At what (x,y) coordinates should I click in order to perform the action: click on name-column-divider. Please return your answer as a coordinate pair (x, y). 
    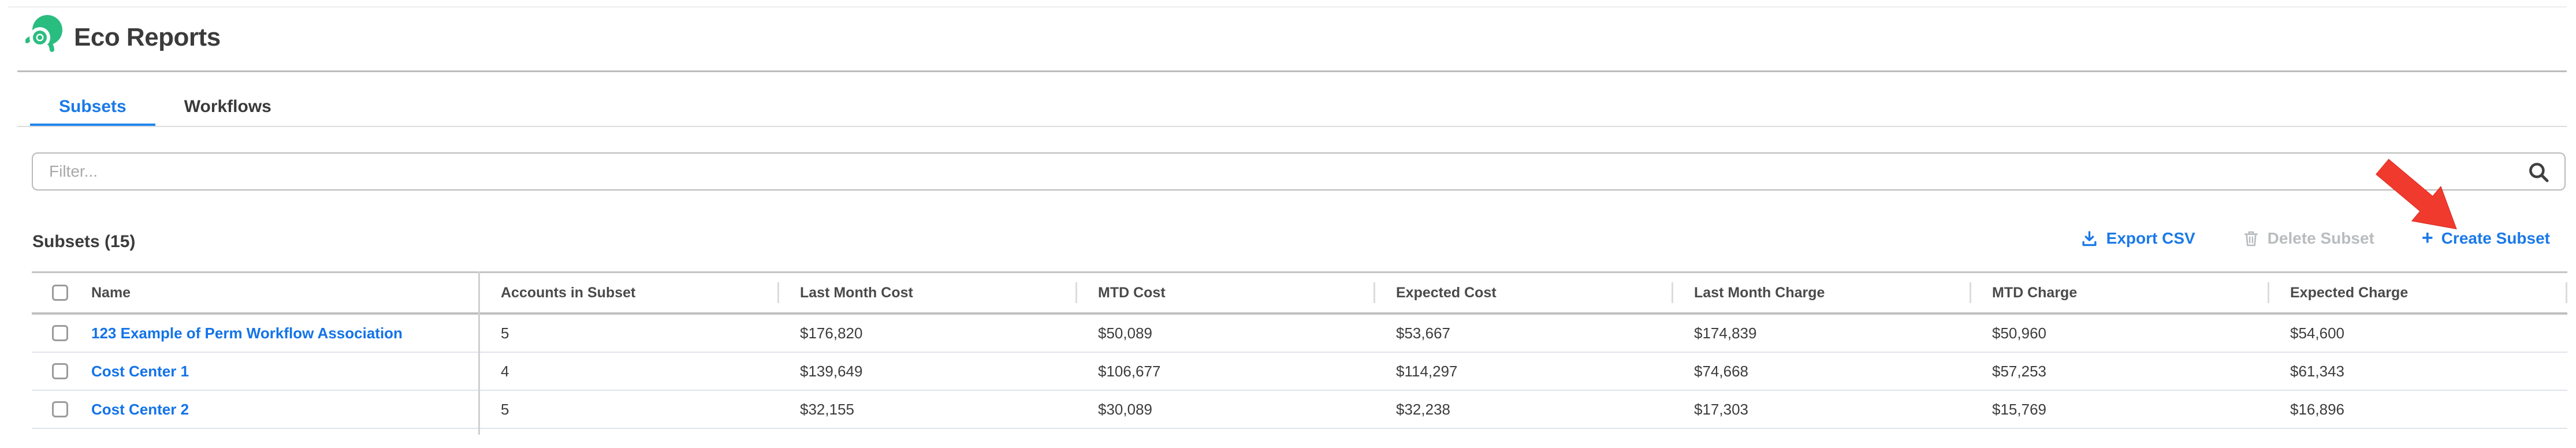
    Looking at the image, I should click on (479, 353).